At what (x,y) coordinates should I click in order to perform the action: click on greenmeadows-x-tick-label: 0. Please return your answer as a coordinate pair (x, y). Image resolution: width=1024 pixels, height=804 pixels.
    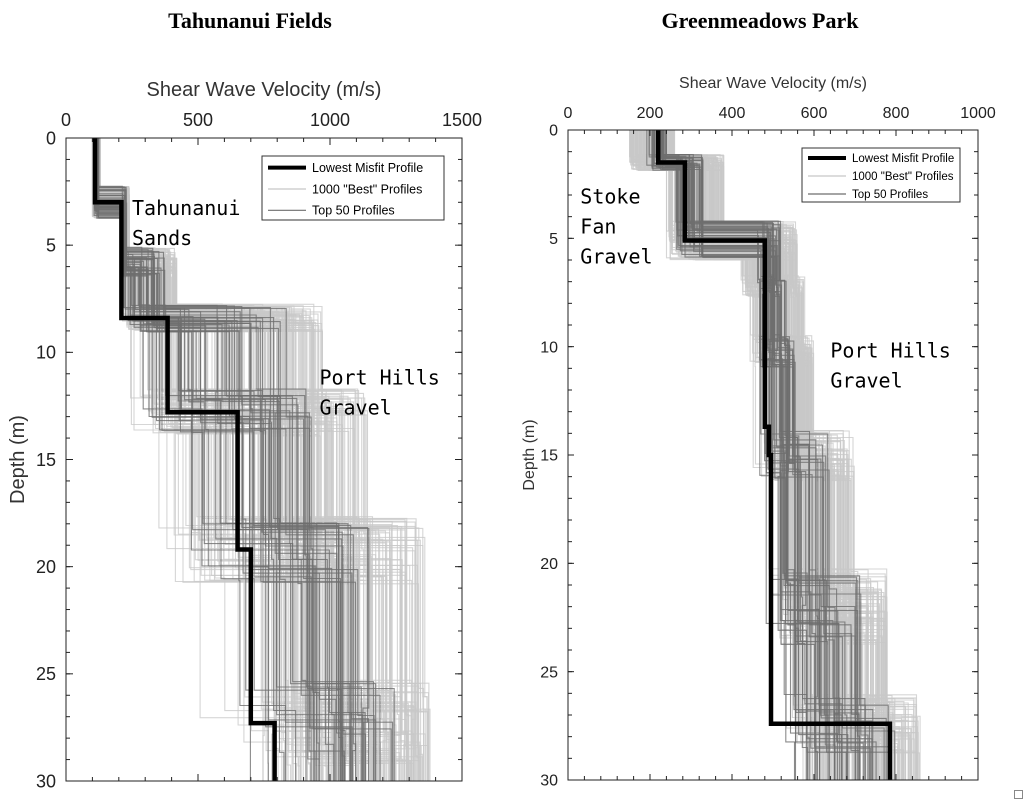
    Looking at the image, I should click on (568, 113).